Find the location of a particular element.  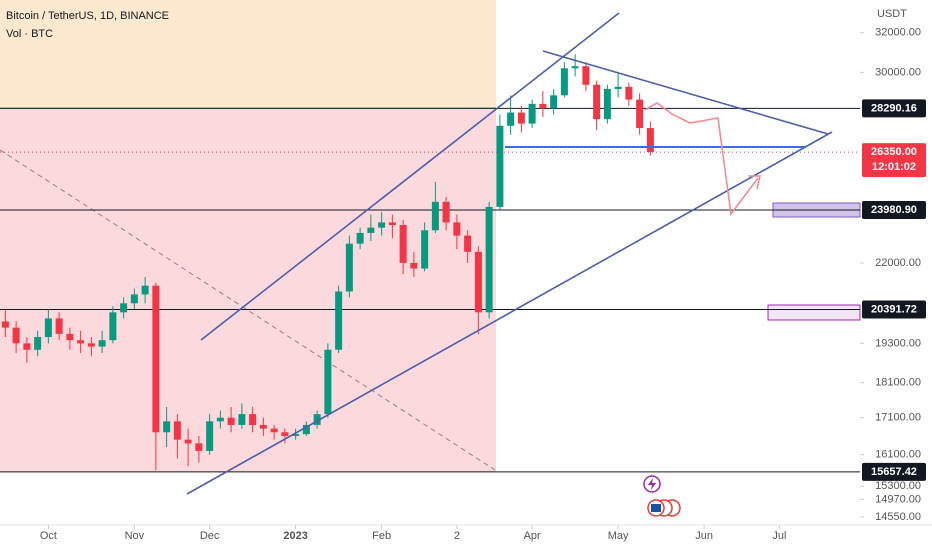

x-tick-label: Nov is located at coordinates (135, 536).